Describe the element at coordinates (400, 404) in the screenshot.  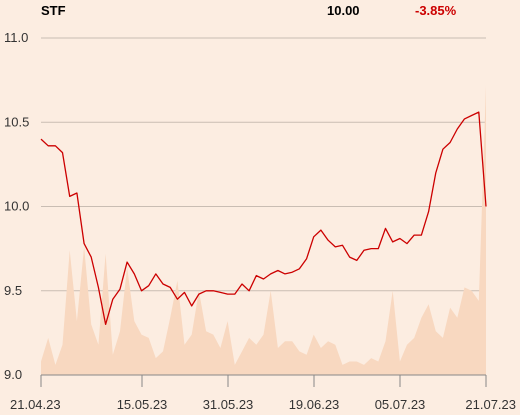
I see `x-tick-label: 05.07.23` at that location.